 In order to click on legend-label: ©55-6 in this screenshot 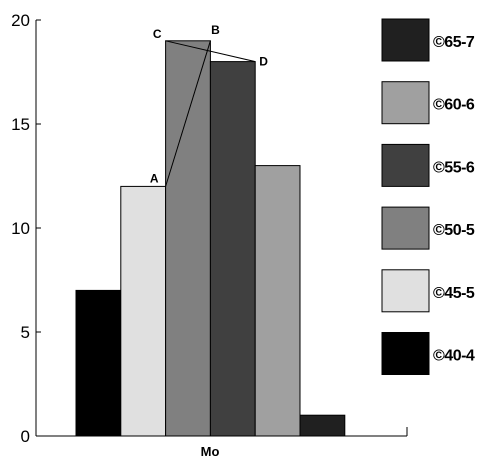, I will do `click(454, 167)`.